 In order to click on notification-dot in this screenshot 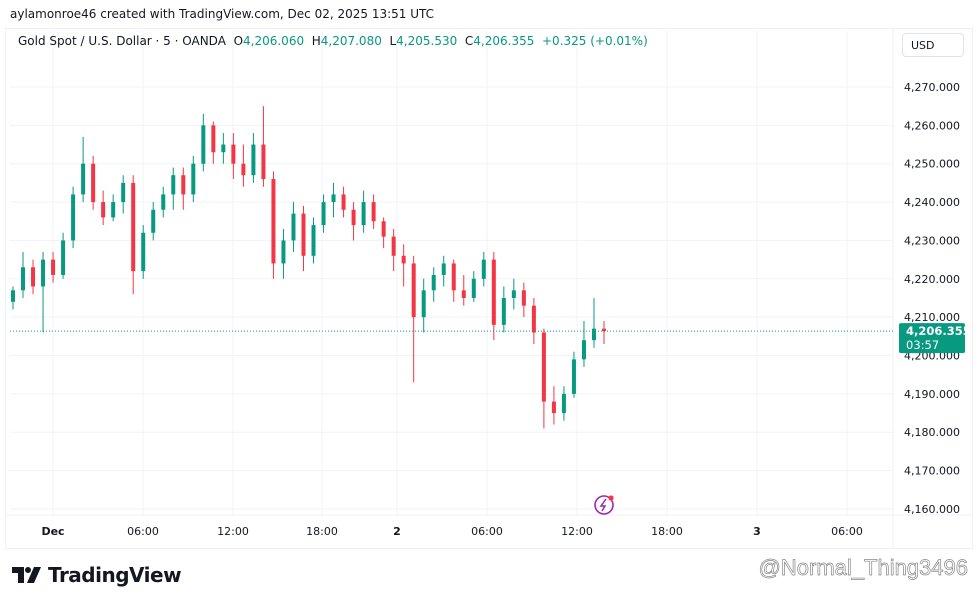, I will do `click(611, 498)`.